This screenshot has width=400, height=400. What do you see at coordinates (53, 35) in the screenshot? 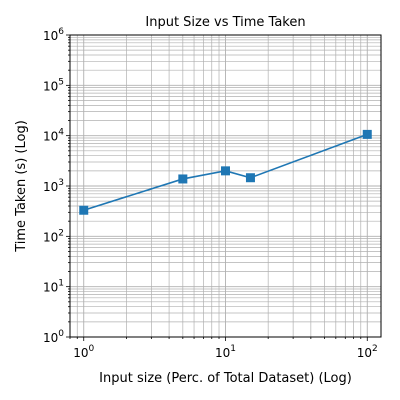
I see `y-tick-label: 10⁶` at bounding box center [53, 35].